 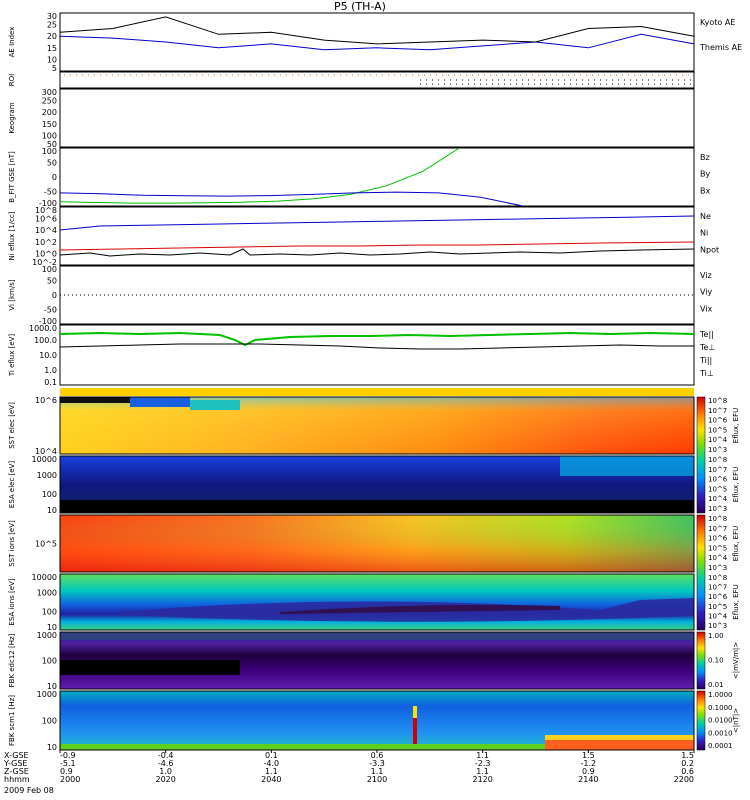 What do you see at coordinates (12, 484) in the screenshot?
I see `ylabel-esa_e: ESA elec [eV]` at bounding box center [12, 484].